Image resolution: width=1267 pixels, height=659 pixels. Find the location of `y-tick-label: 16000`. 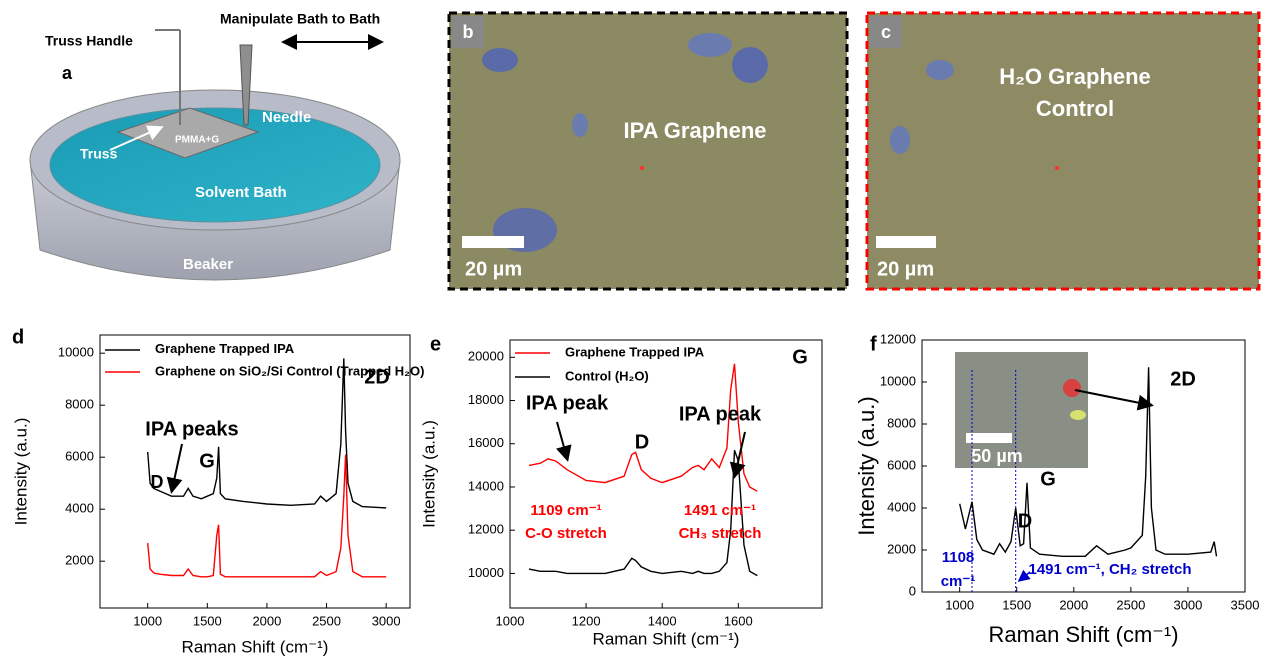

y-tick-label: 16000 is located at coordinates (486, 442).